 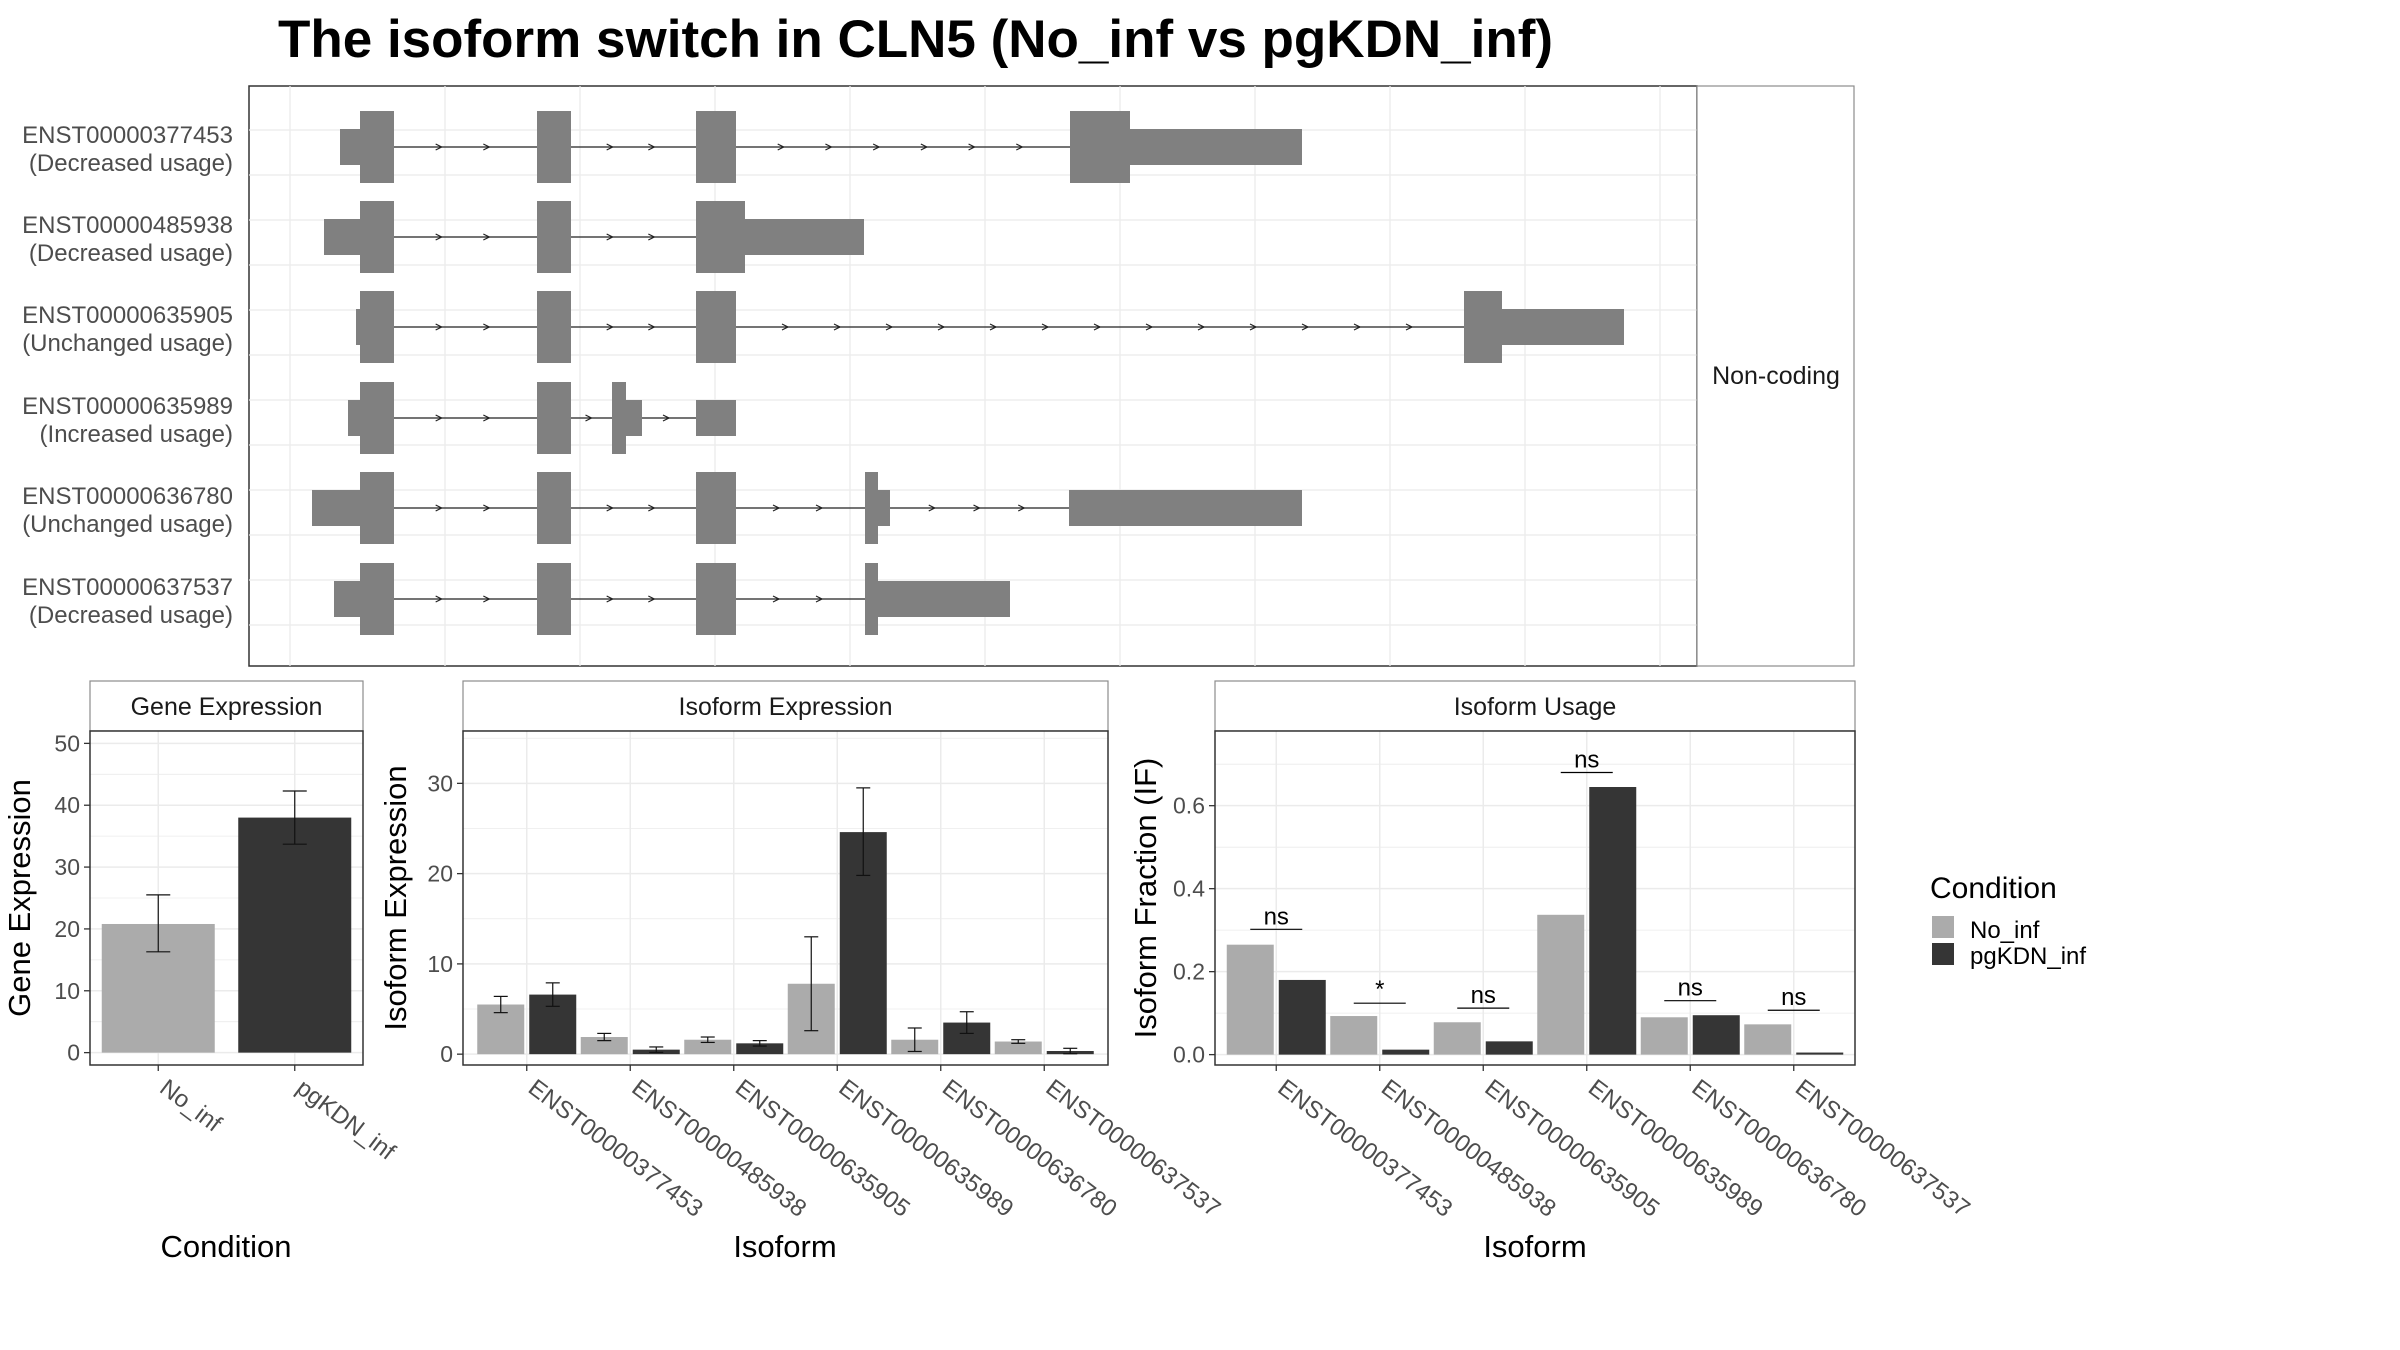 What do you see at coordinates (1943, 927) in the screenshot?
I see `legend-key-no-inf` at bounding box center [1943, 927].